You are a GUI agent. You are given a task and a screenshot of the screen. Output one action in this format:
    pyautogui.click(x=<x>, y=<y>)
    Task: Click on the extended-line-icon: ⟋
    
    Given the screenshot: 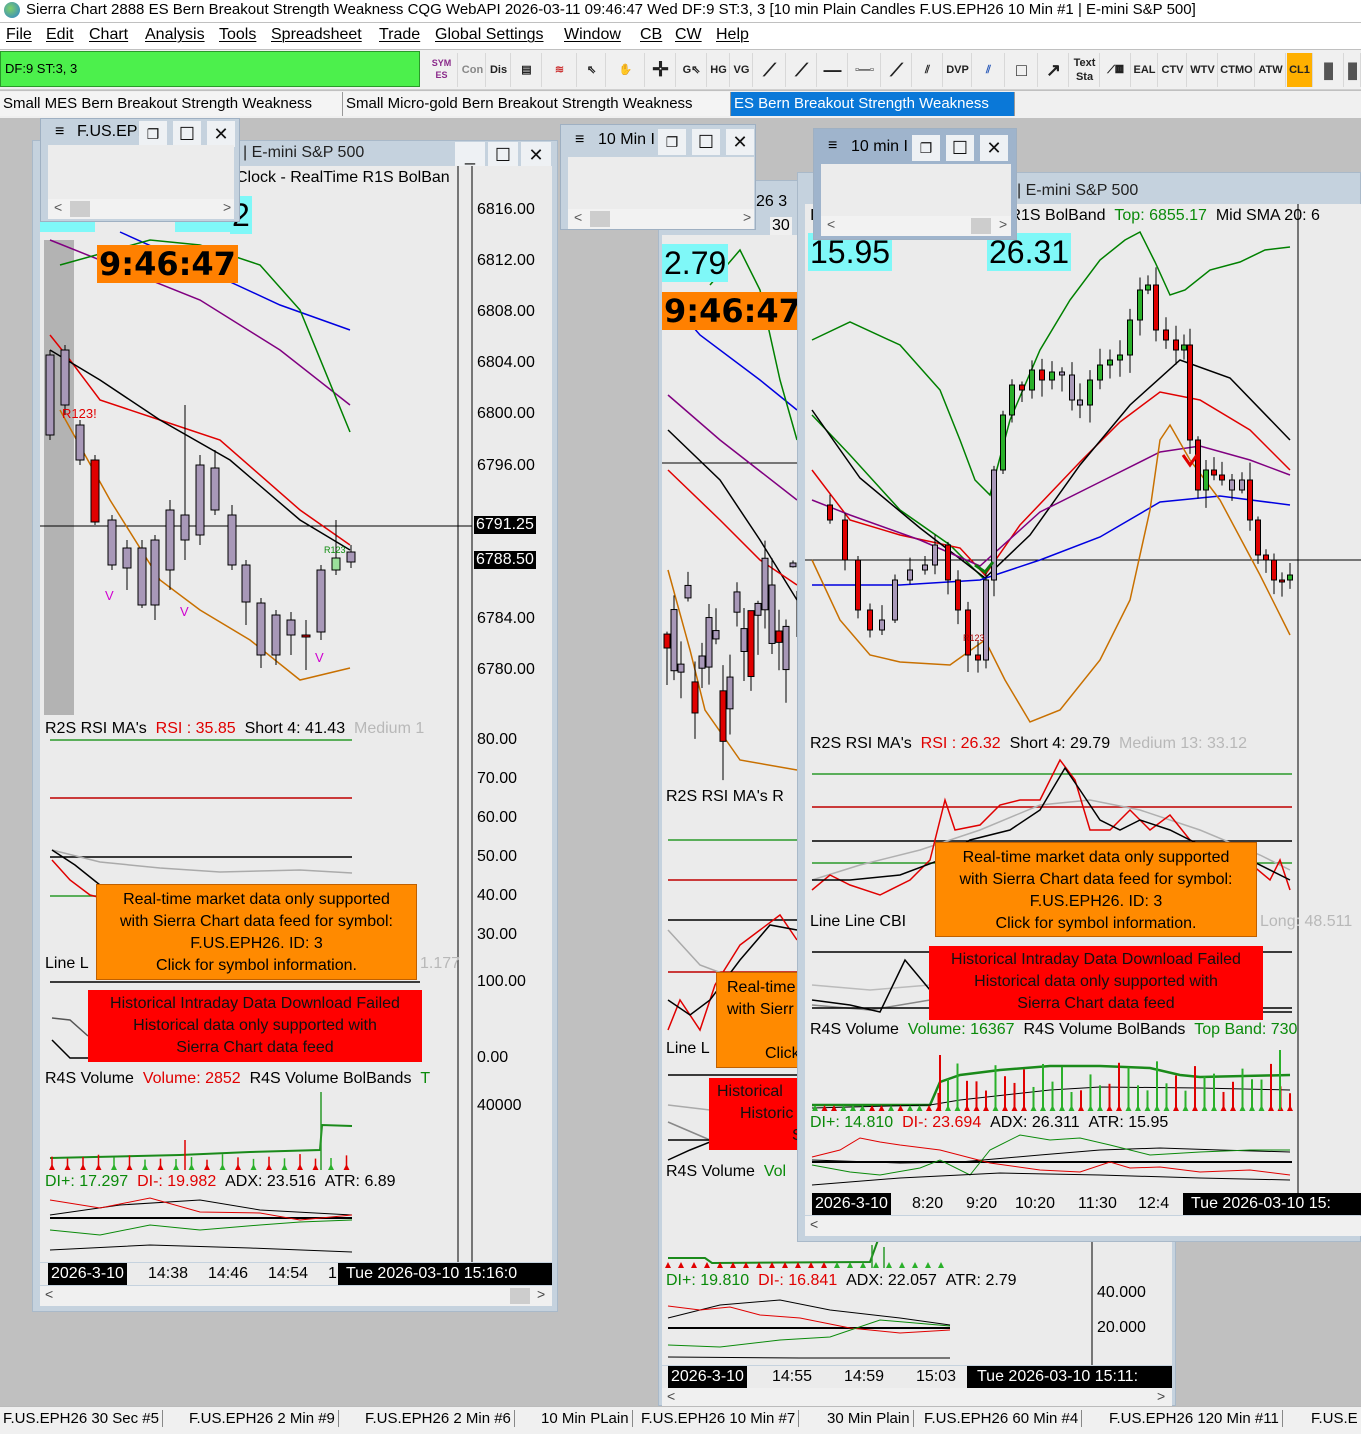 What is the action you would take?
    pyautogui.click(x=897, y=70)
    